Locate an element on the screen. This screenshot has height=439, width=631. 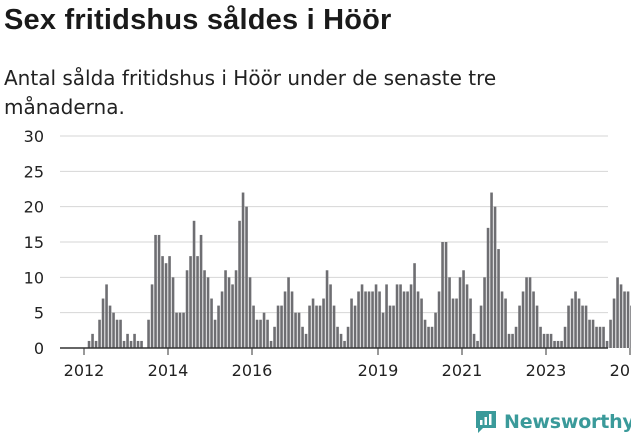
y-tick-label: 20 is located at coordinates (34, 207).